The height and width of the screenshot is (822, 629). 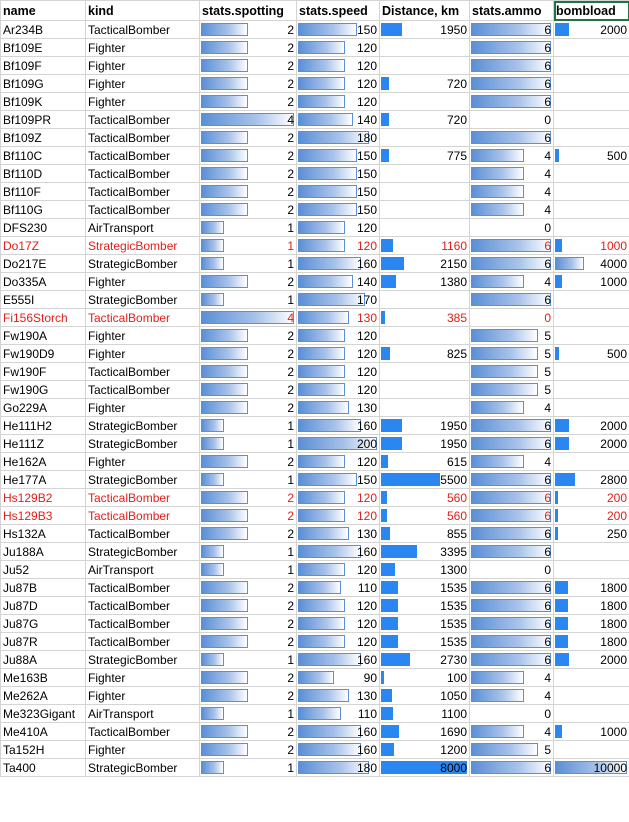 What do you see at coordinates (424, 515) in the screenshot?
I see `cell-distance: 560` at bounding box center [424, 515].